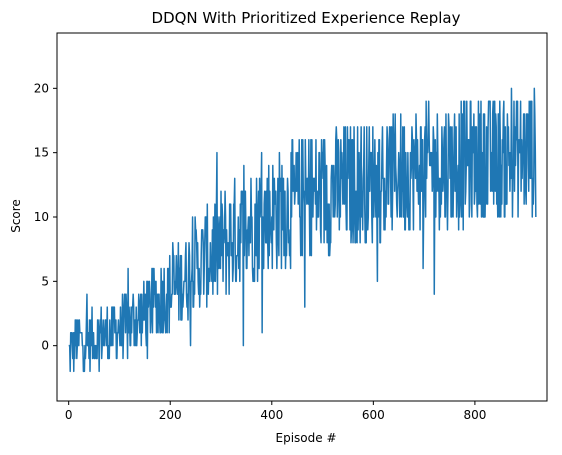 This screenshot has height=455, width=562. Describe the element at coordinates (45, 281) in the screenshot. I see `y-tick-label: 5` at that location.